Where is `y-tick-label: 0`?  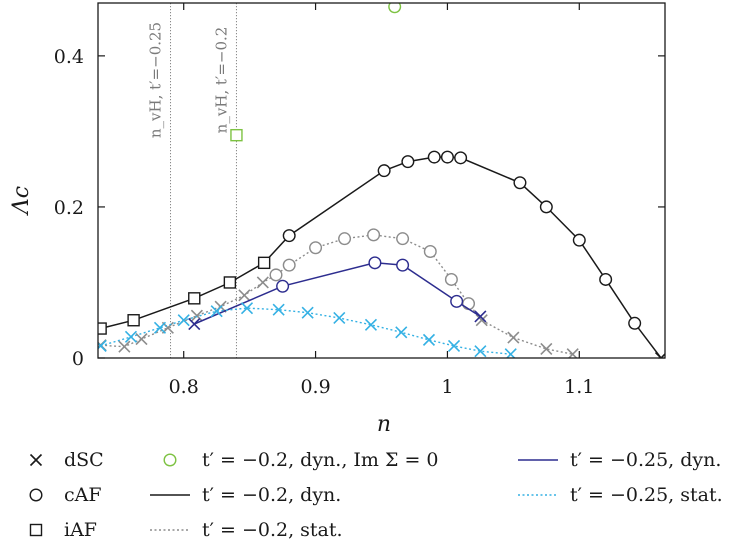 y-tick-label: 0 is located at coordinates (78, 359).